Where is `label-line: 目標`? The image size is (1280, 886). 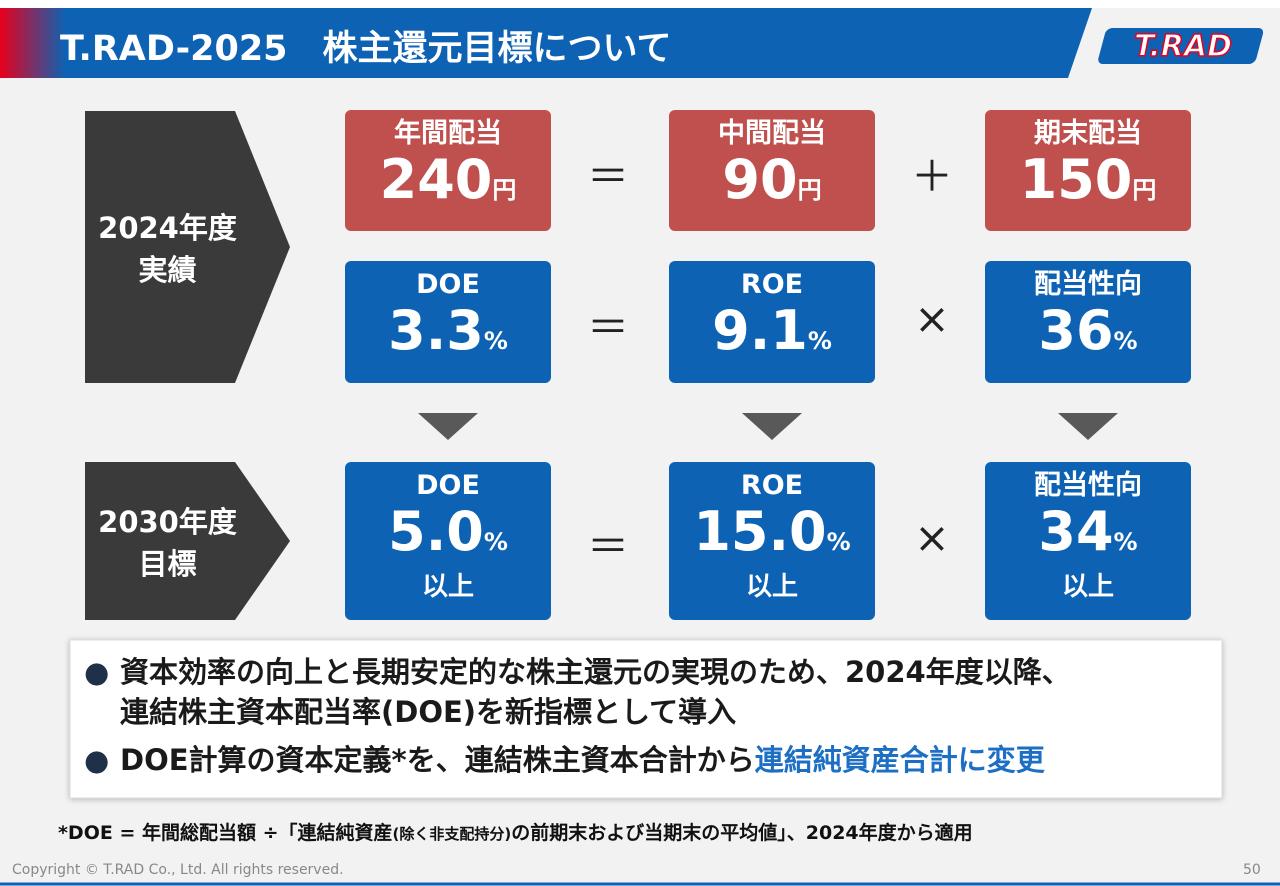
label-line: 目標 is located at coordinates (167, 564).